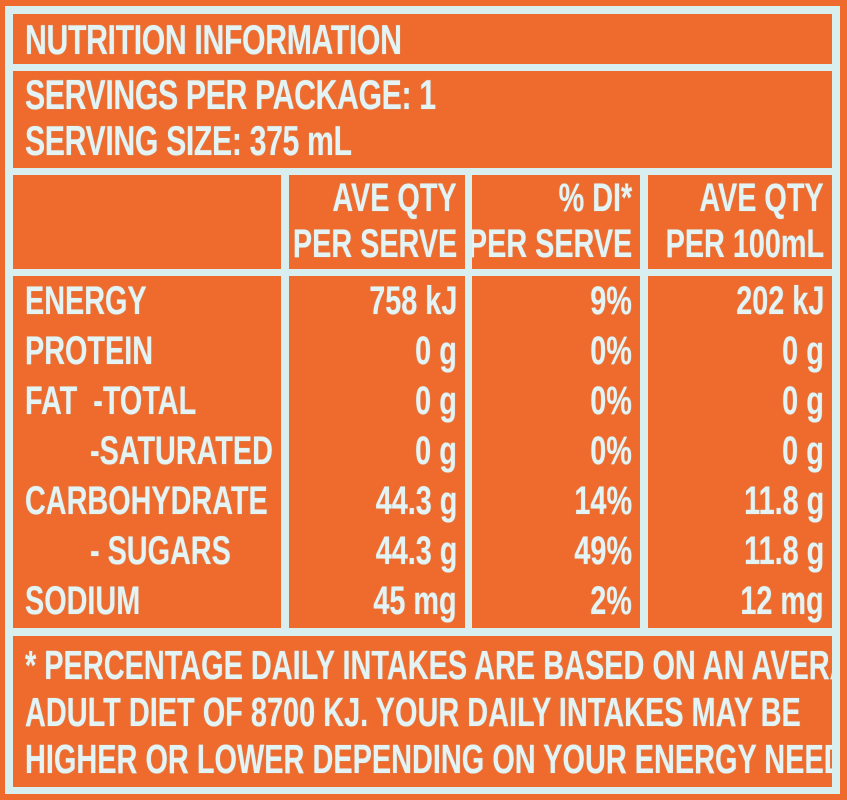 This screenshot has width=847, height=800. I want to click on per-serve-column: 758 kJ 0 g 0 g 0 g 44.3 g 44.3 g 45 mg, so click(377, 452).